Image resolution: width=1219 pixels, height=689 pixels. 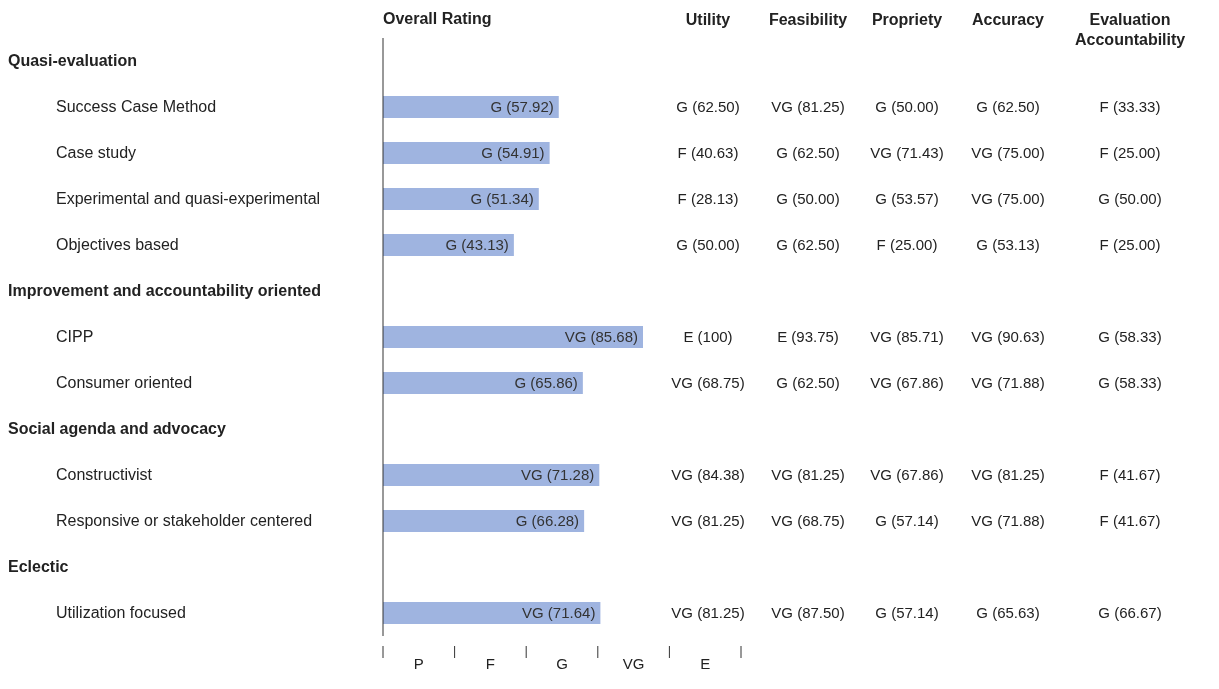 I want to click on text: VG (84.38), so click(x=708, y=475).